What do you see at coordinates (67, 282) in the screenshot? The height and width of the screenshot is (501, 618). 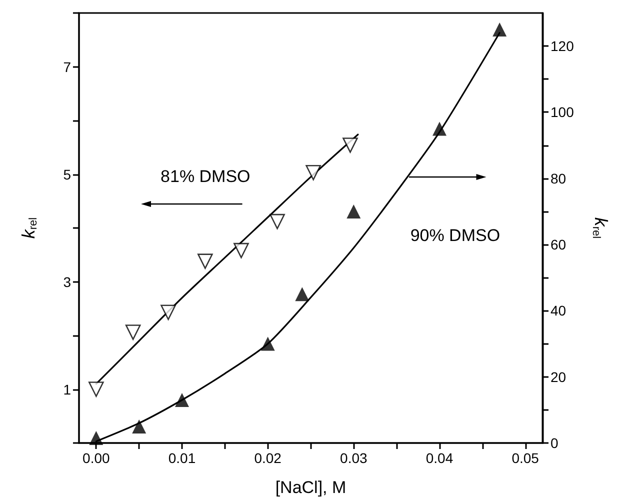 I see `y-tick-label: 3` at bounding box center [67, 282].